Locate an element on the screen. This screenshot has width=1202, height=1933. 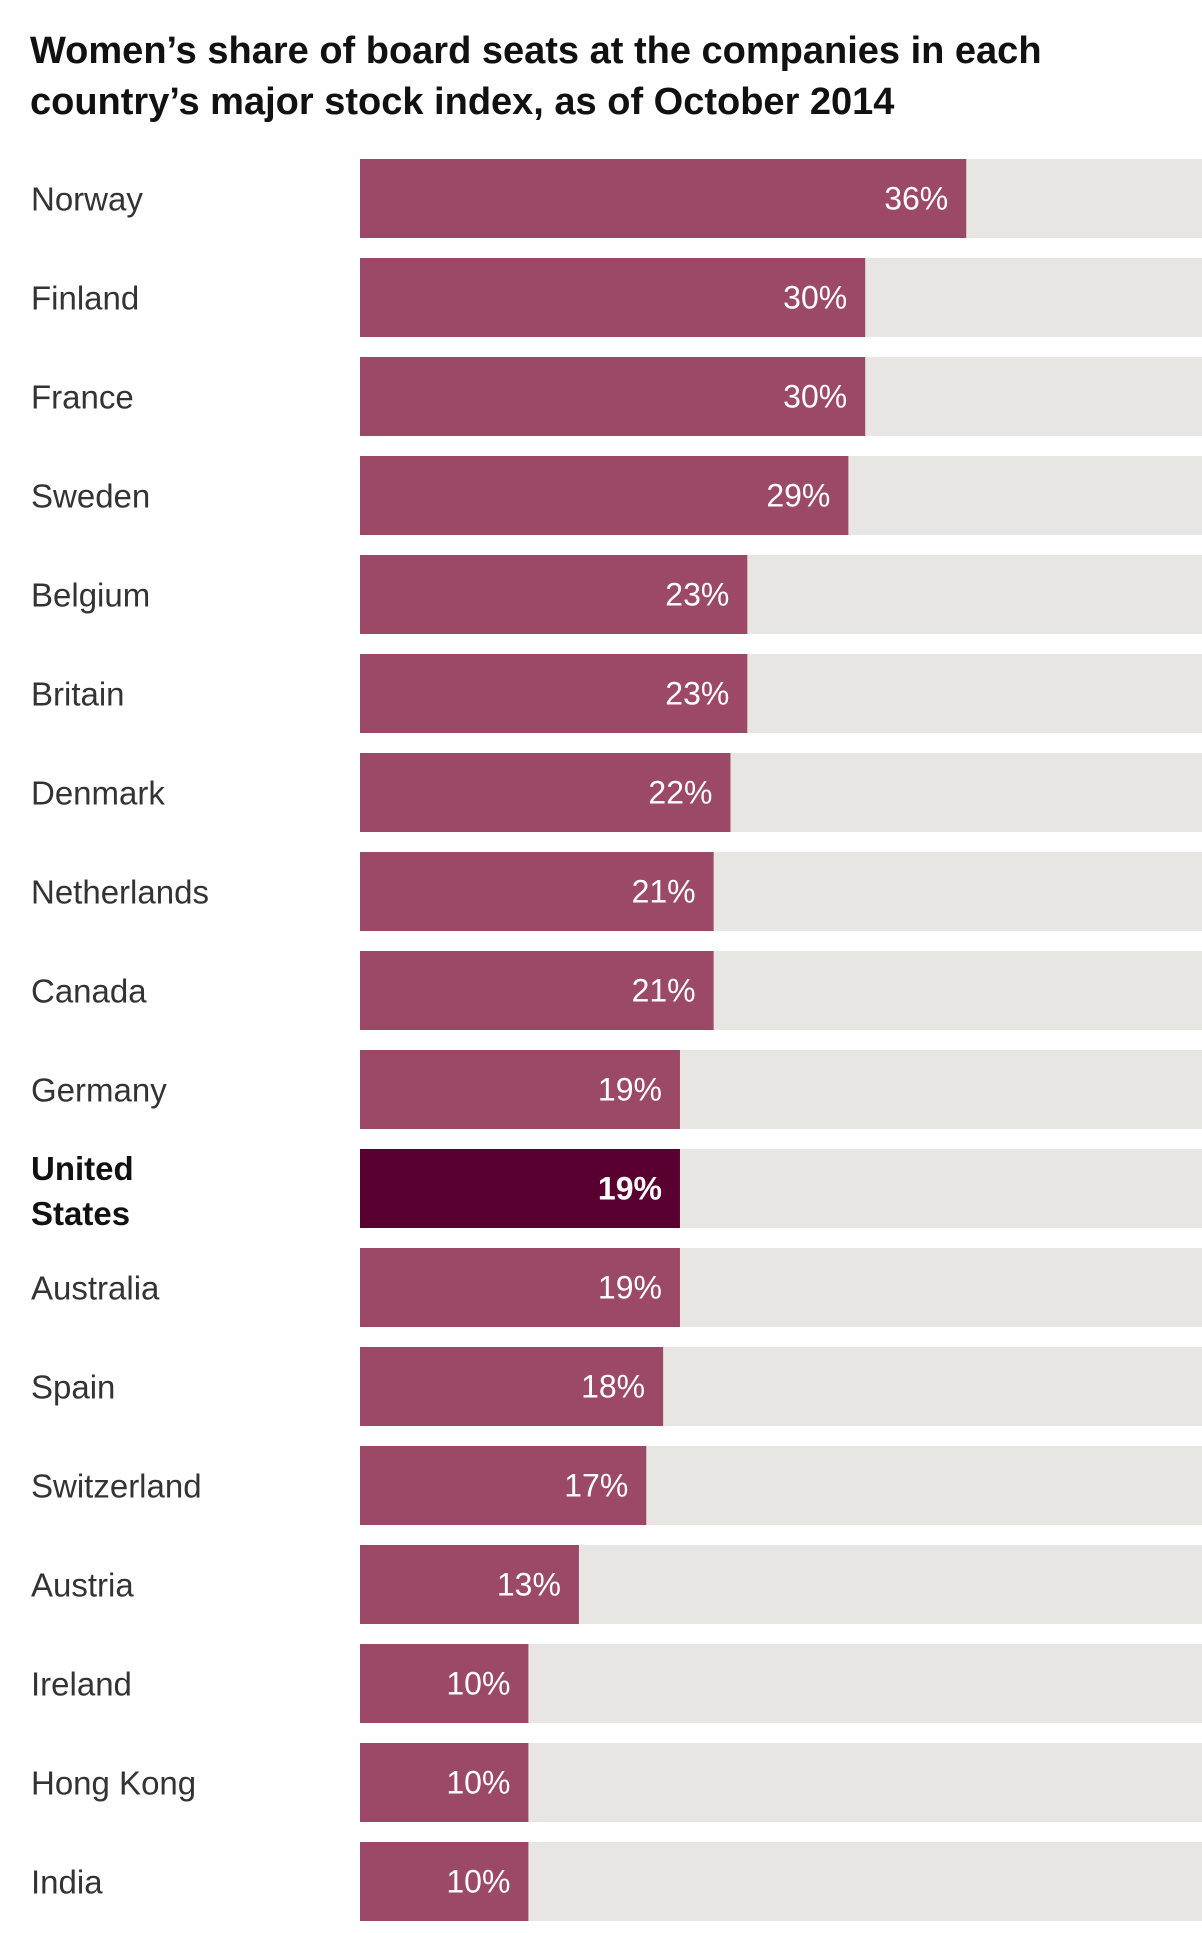
bar-row: 19% Germany is located at coordinates (616, 1089).